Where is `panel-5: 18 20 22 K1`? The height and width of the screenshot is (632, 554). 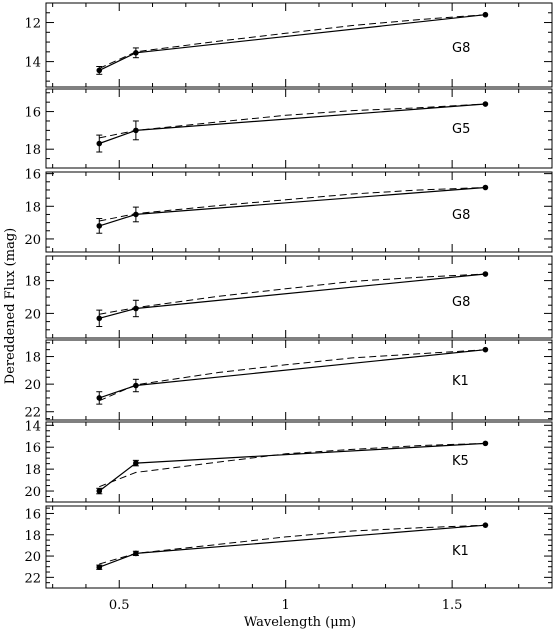
panel-5: 18 20 22 K1 is located at coordinates (288, 380).